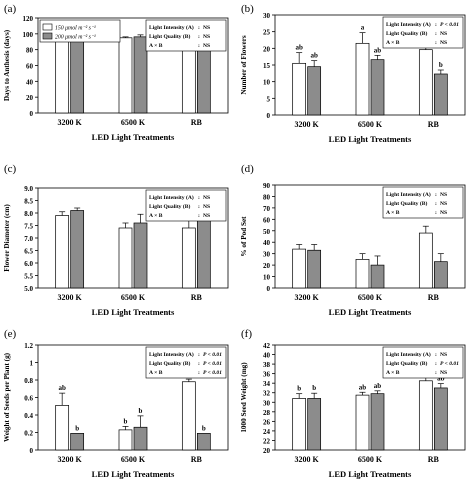  What do you see at coordinates (267, 186) in the screenshot?
I see `y-tick-label: 90` at bounding box center [267, 186].